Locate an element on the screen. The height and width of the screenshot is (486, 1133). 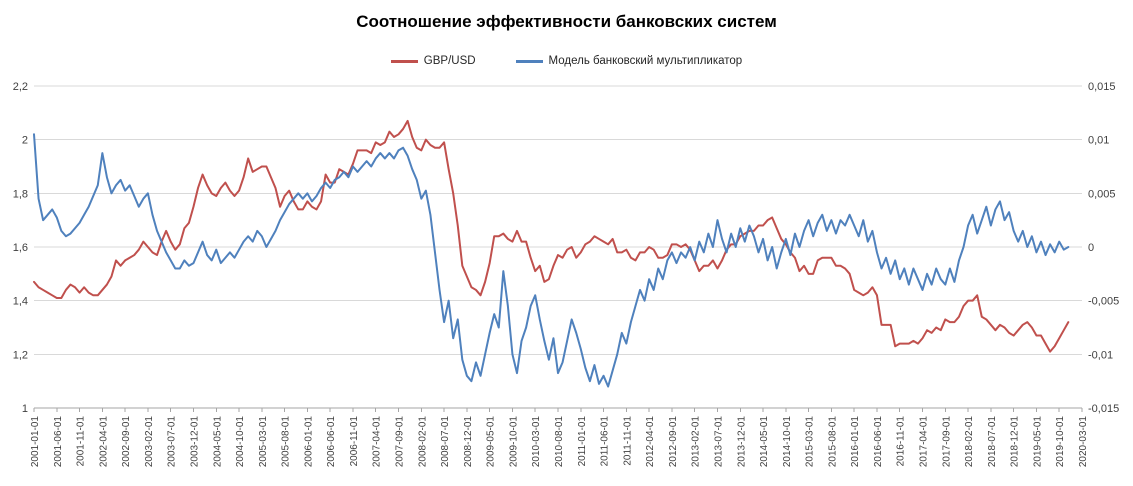
svg-text: 2011-06-01 is located at coordinates (605, 441).